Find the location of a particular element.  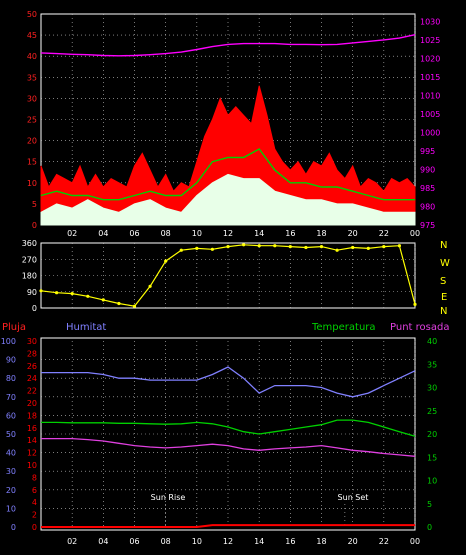

rain-y-tick-12: 12 is located at coordinates (32, 453).